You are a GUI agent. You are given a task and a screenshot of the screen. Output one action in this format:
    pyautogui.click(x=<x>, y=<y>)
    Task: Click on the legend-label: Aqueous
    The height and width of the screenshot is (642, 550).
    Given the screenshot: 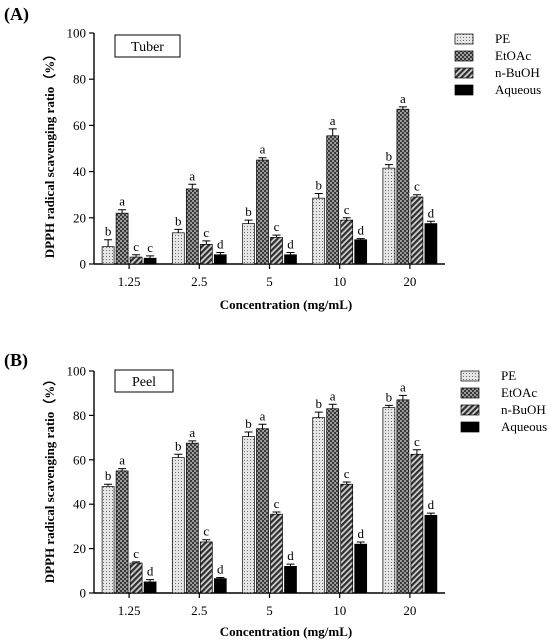 What is the action you would take?
    pyautogui.click(x=524, y=426)
    